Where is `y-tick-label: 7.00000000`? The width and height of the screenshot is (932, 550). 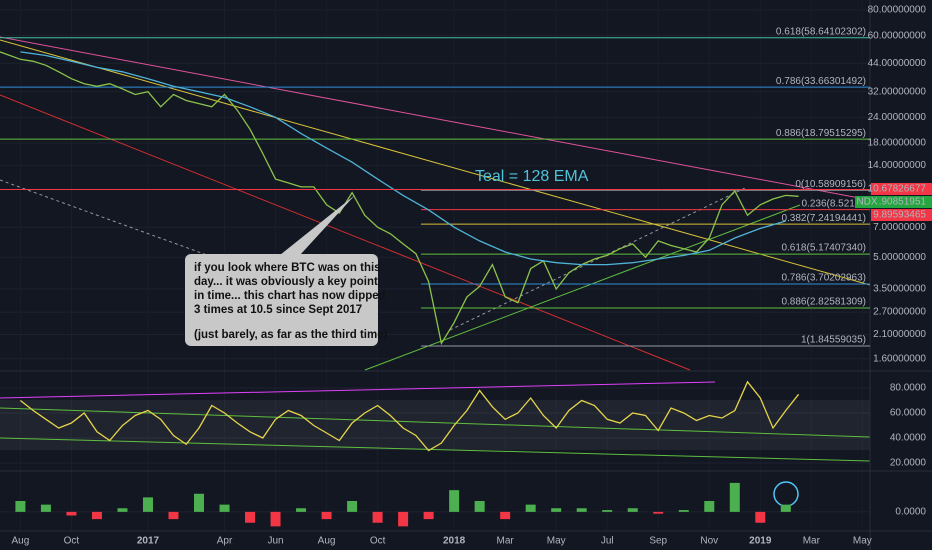 y-tick-label: 7.00000000 is located at coordinates (899, 227).